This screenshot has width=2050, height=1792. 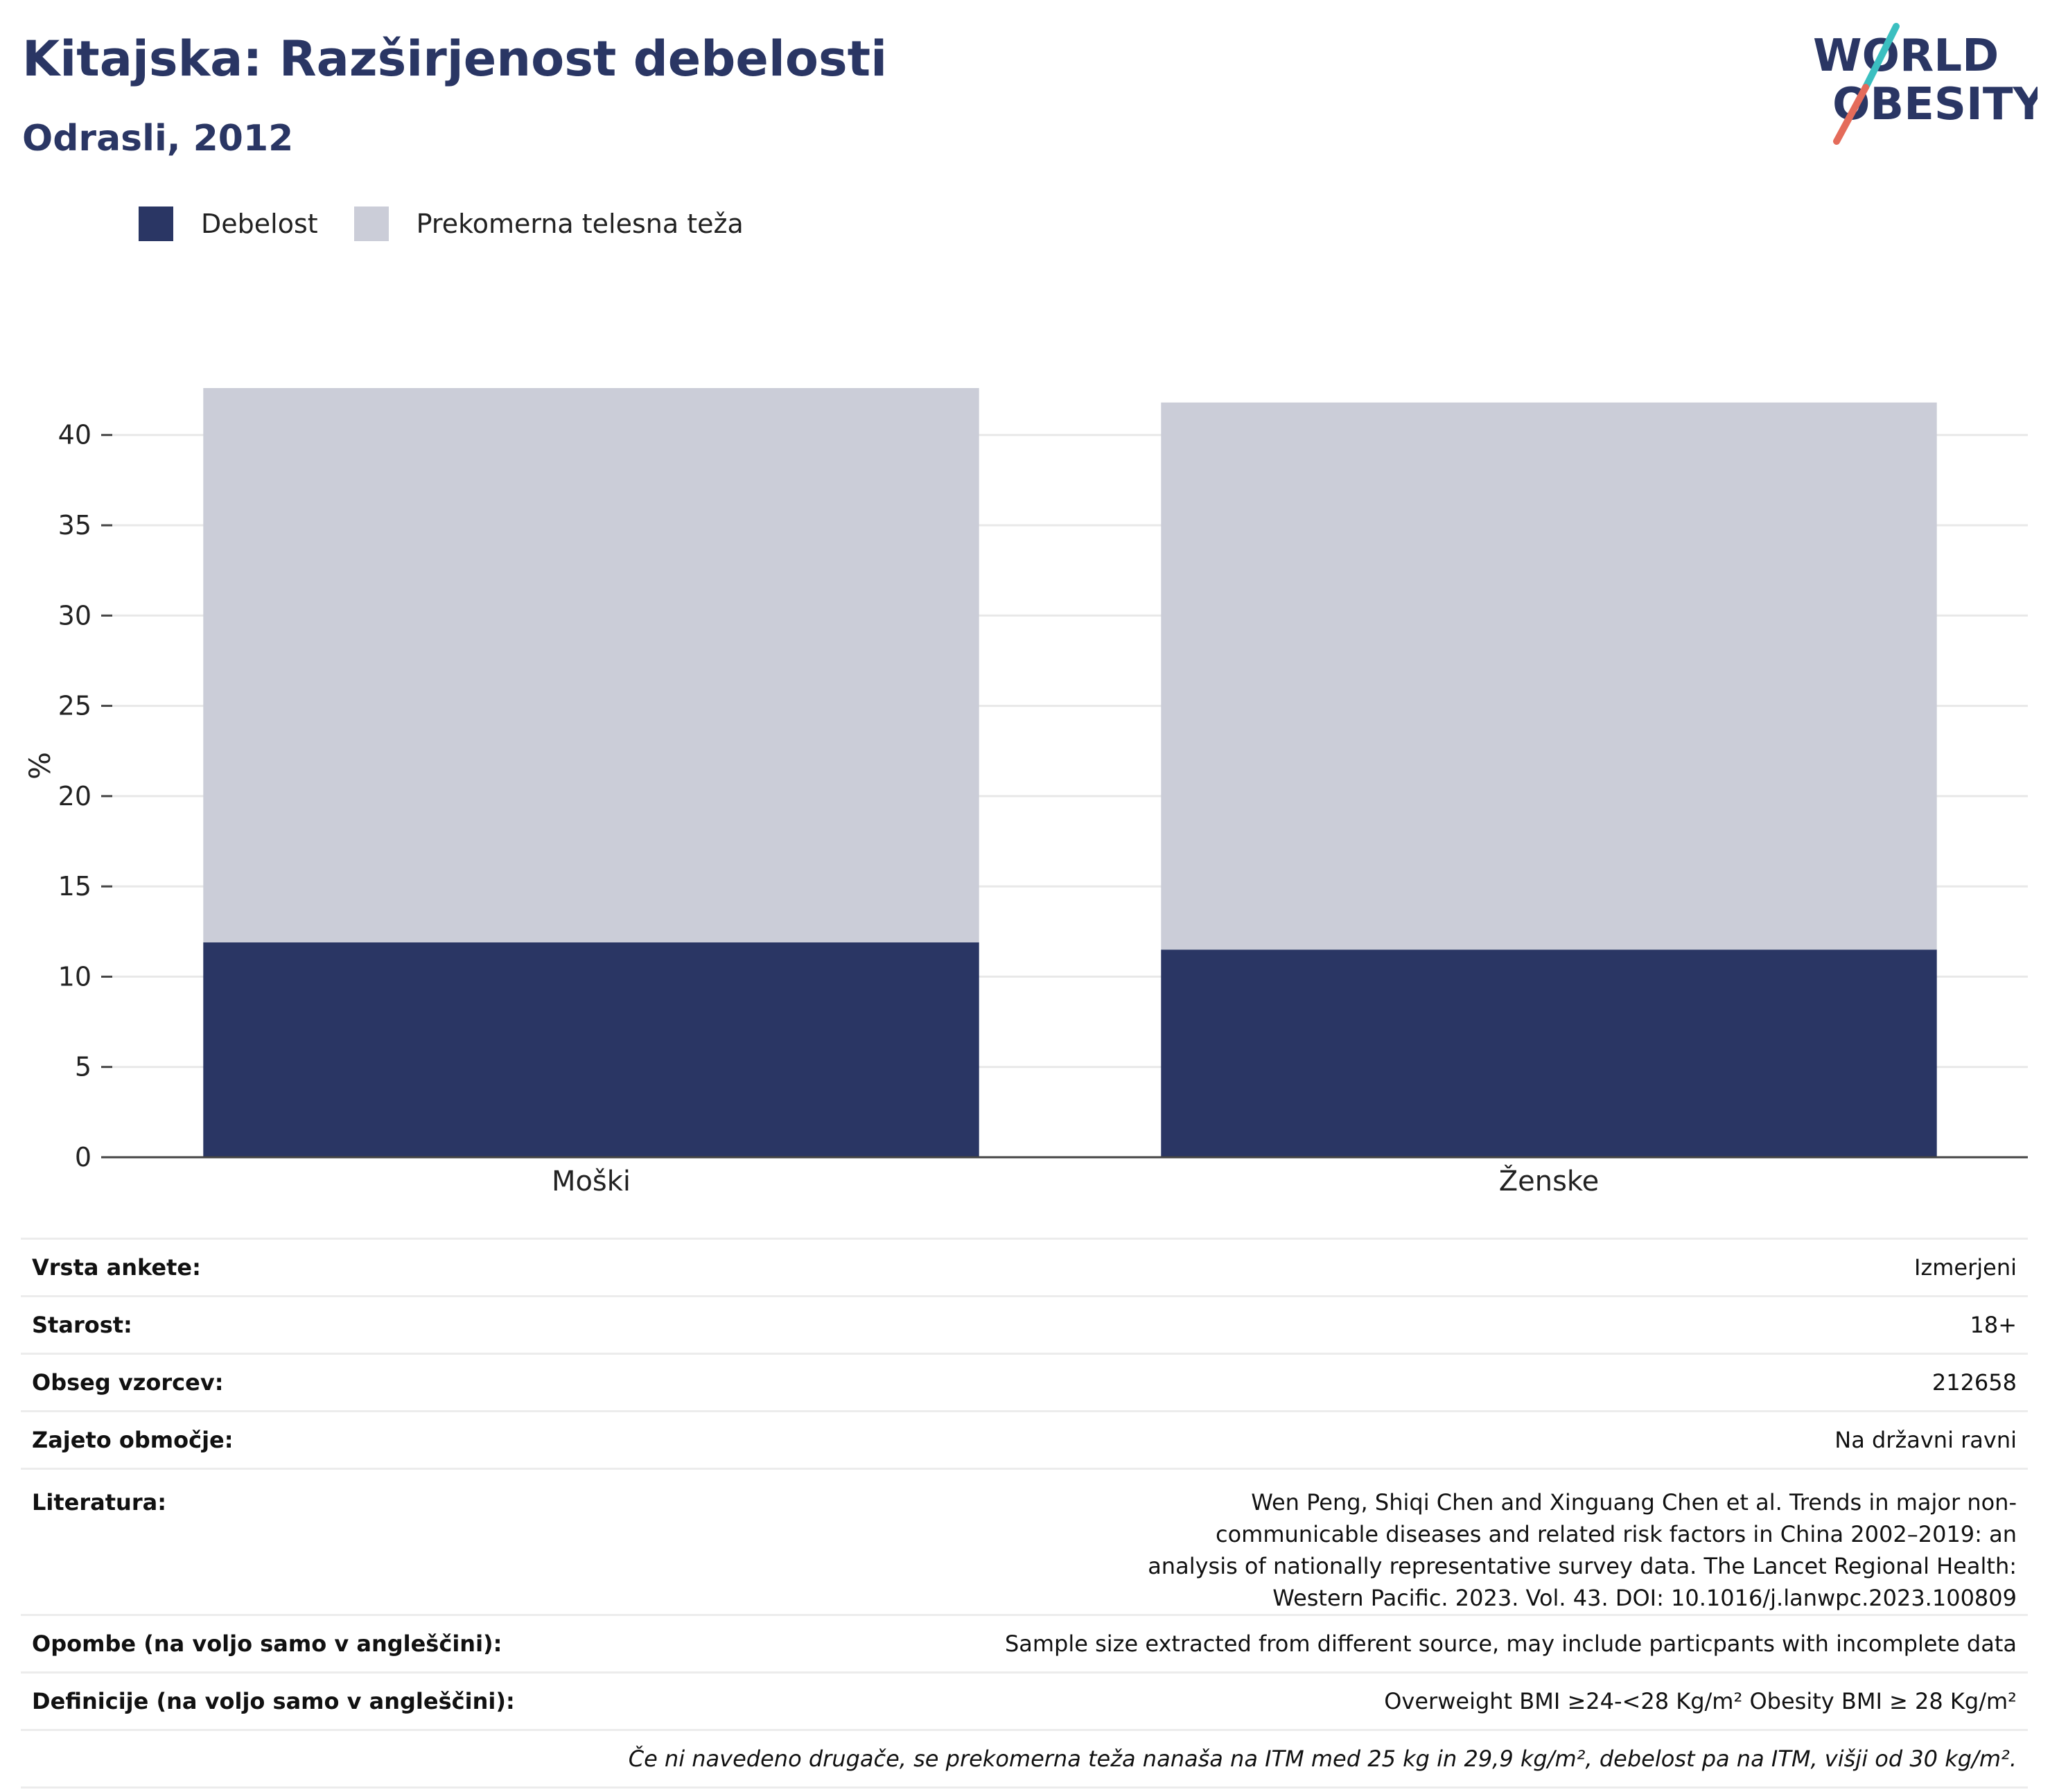 What do you see at coordinates (74, 976) in the screenshot?
I see `y-tick-label: 10` at bounding box center [74, 976].